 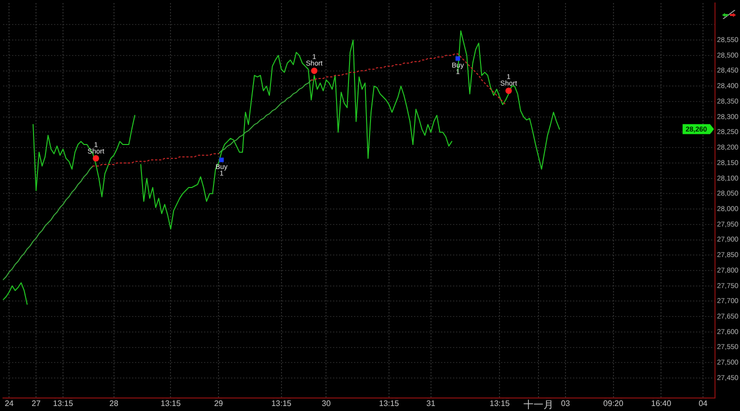 What do you see at coordinates (703, 403) in the screenshot?
I see `x-tick-label: 04` at bounding box center [703, 403].